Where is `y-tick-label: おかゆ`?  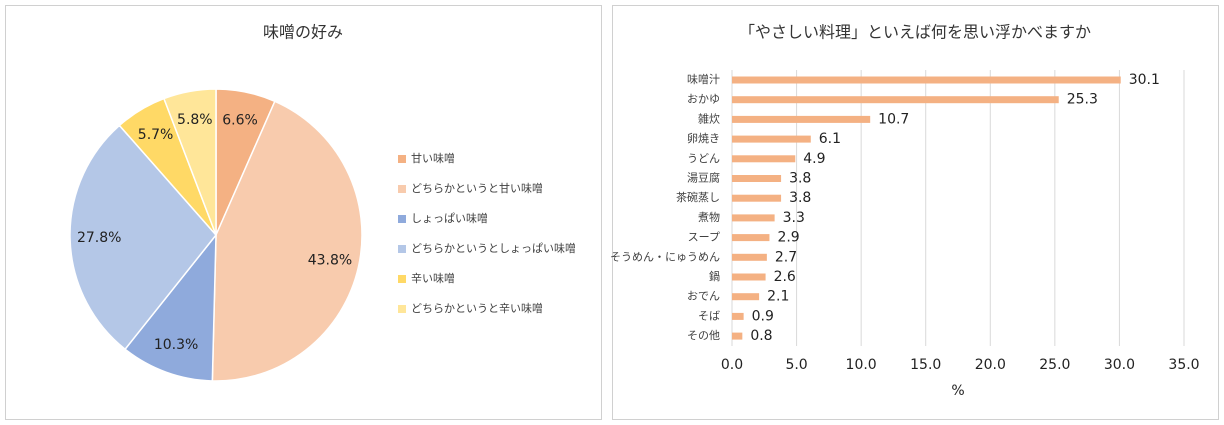
y-tick-label: おかゆ is located at coordinates (703, 99).